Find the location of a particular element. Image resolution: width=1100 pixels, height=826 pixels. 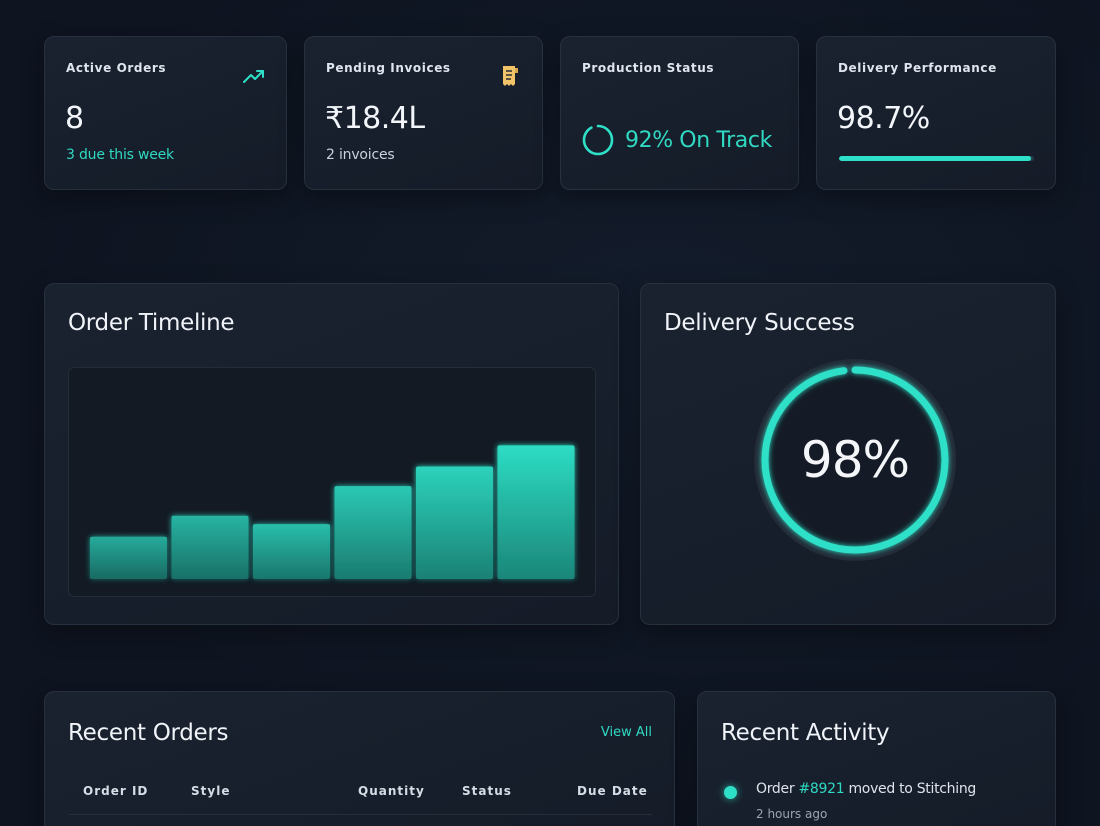

trending-up-icon is located at coordinates (253, 76).